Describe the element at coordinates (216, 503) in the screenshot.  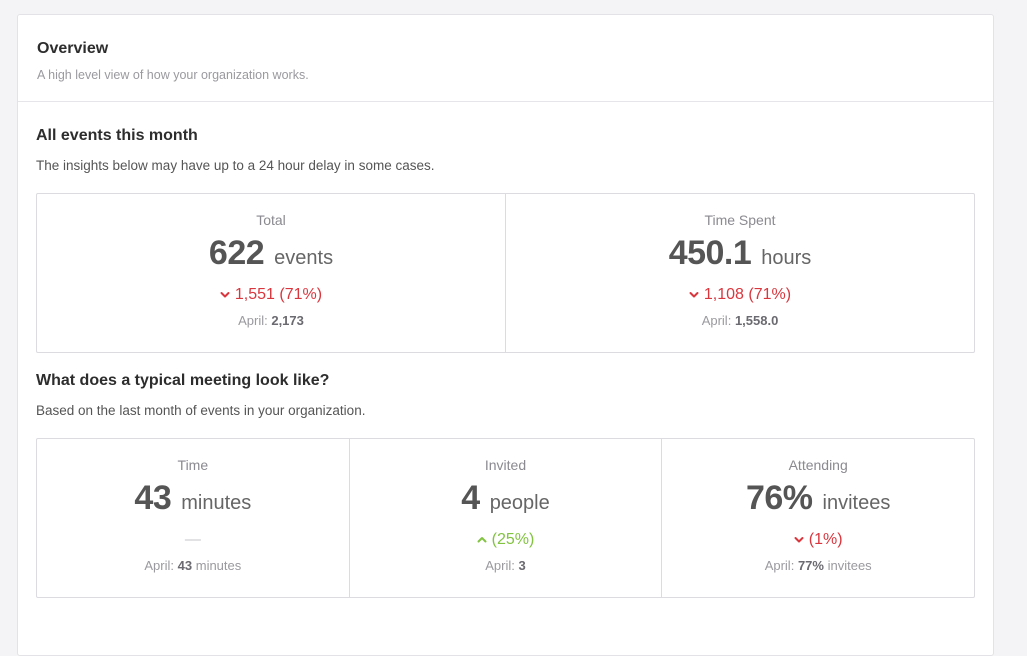
I see `stat-unit: minutes` at that location.